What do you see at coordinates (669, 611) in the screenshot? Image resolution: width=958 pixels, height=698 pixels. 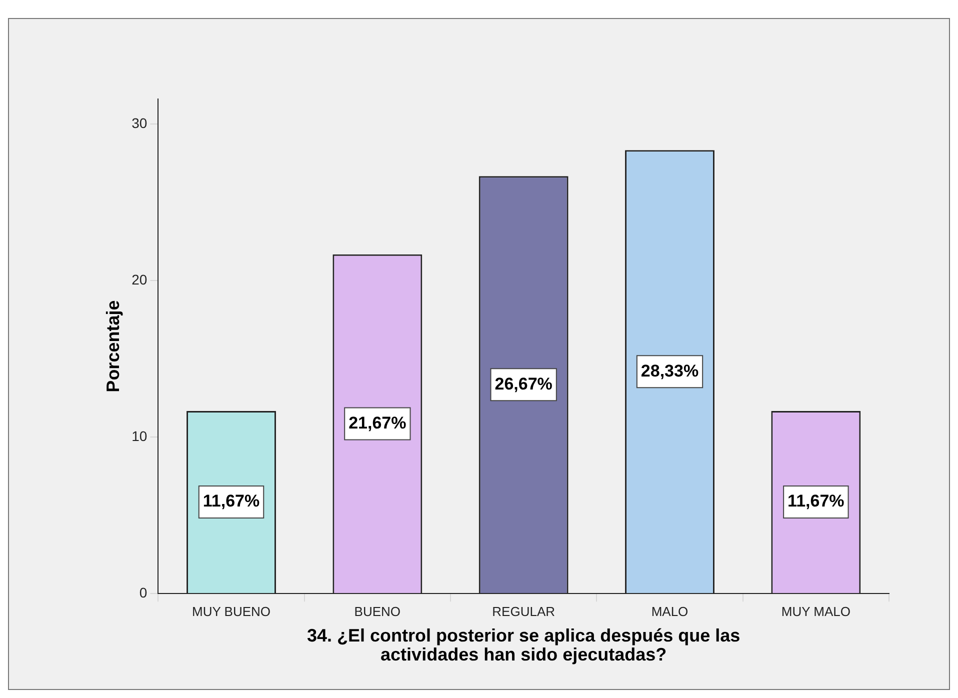 I see `x-tick-label: MALO` at bounding box center [669, 611].